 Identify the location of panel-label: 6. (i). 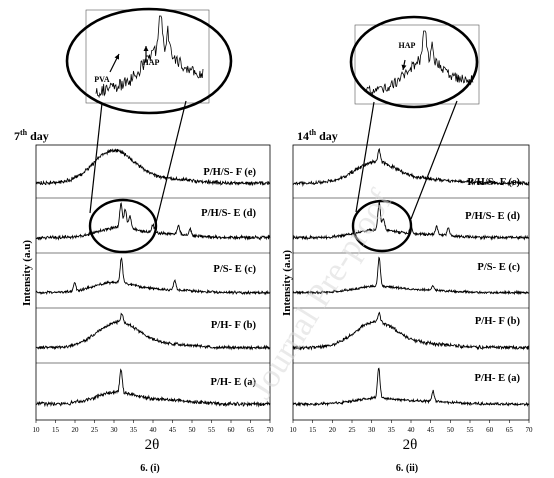
(149, 468).